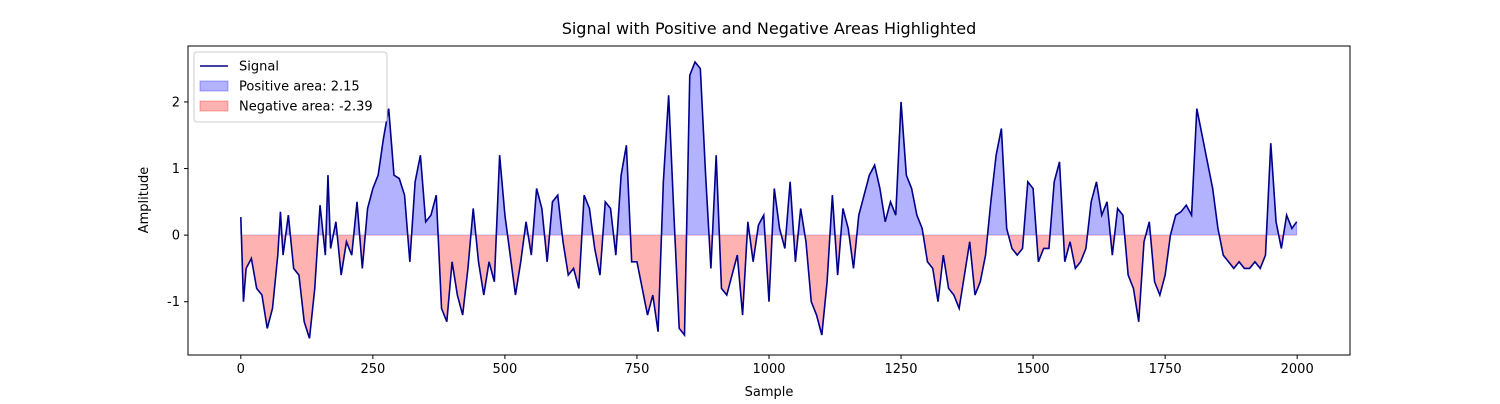 The height and width of the screenshot is (404, 1500). Describe the element at coordinates (769, 392) in the screenshot. I see `x-axis-label: Sample` at that location.